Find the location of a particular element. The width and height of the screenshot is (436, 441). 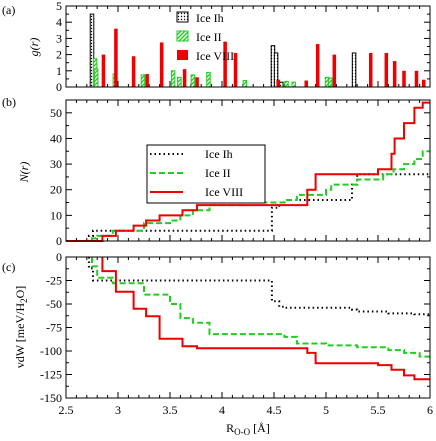

panel-a-ytick-label: 4 is located at coordinates (59, 22).